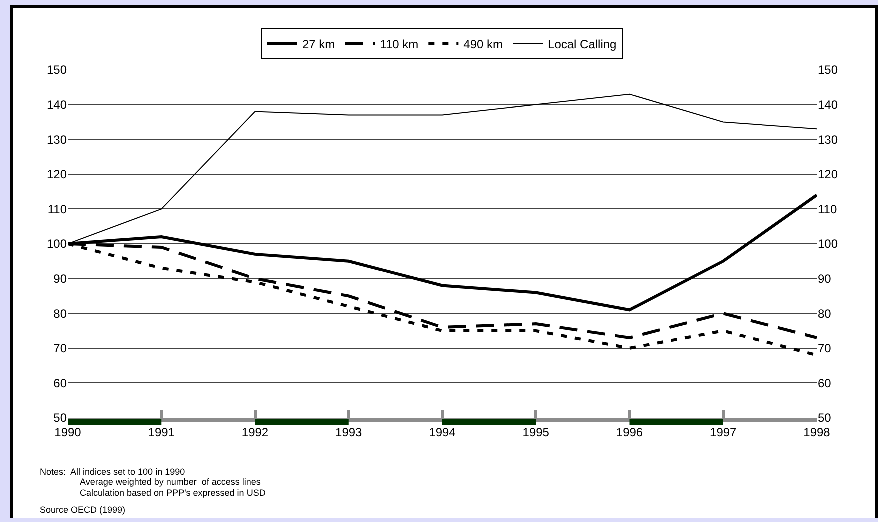 Image resolution: width=878 pixels, height=522 pixels. Describe the element at coordinates (58, 209) in the screenshot. I see `y-tick-label: 110` at that location.